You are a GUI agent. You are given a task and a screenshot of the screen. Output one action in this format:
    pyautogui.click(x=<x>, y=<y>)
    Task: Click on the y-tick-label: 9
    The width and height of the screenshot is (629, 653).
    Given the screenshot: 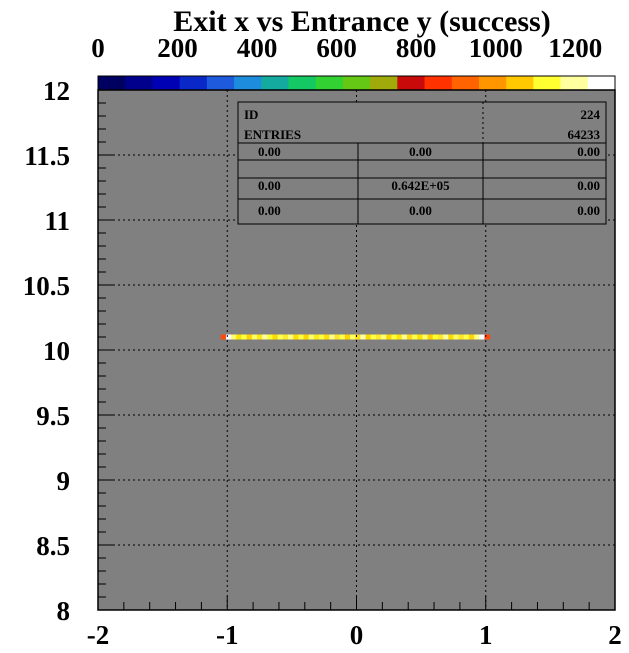 What is the action you would take?
    pyautogui.click(x=64, y=481)
    